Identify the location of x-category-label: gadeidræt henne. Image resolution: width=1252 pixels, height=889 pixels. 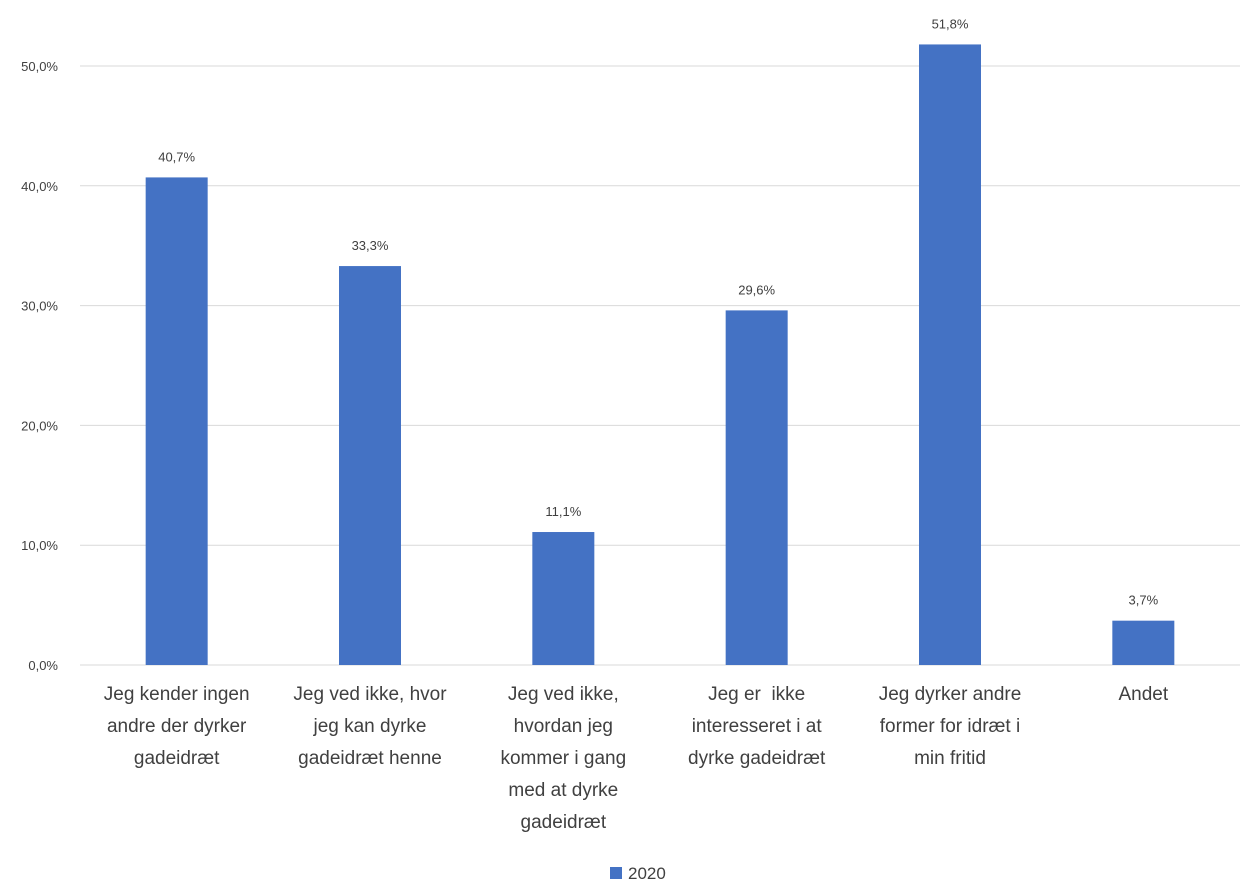
(370, 758).